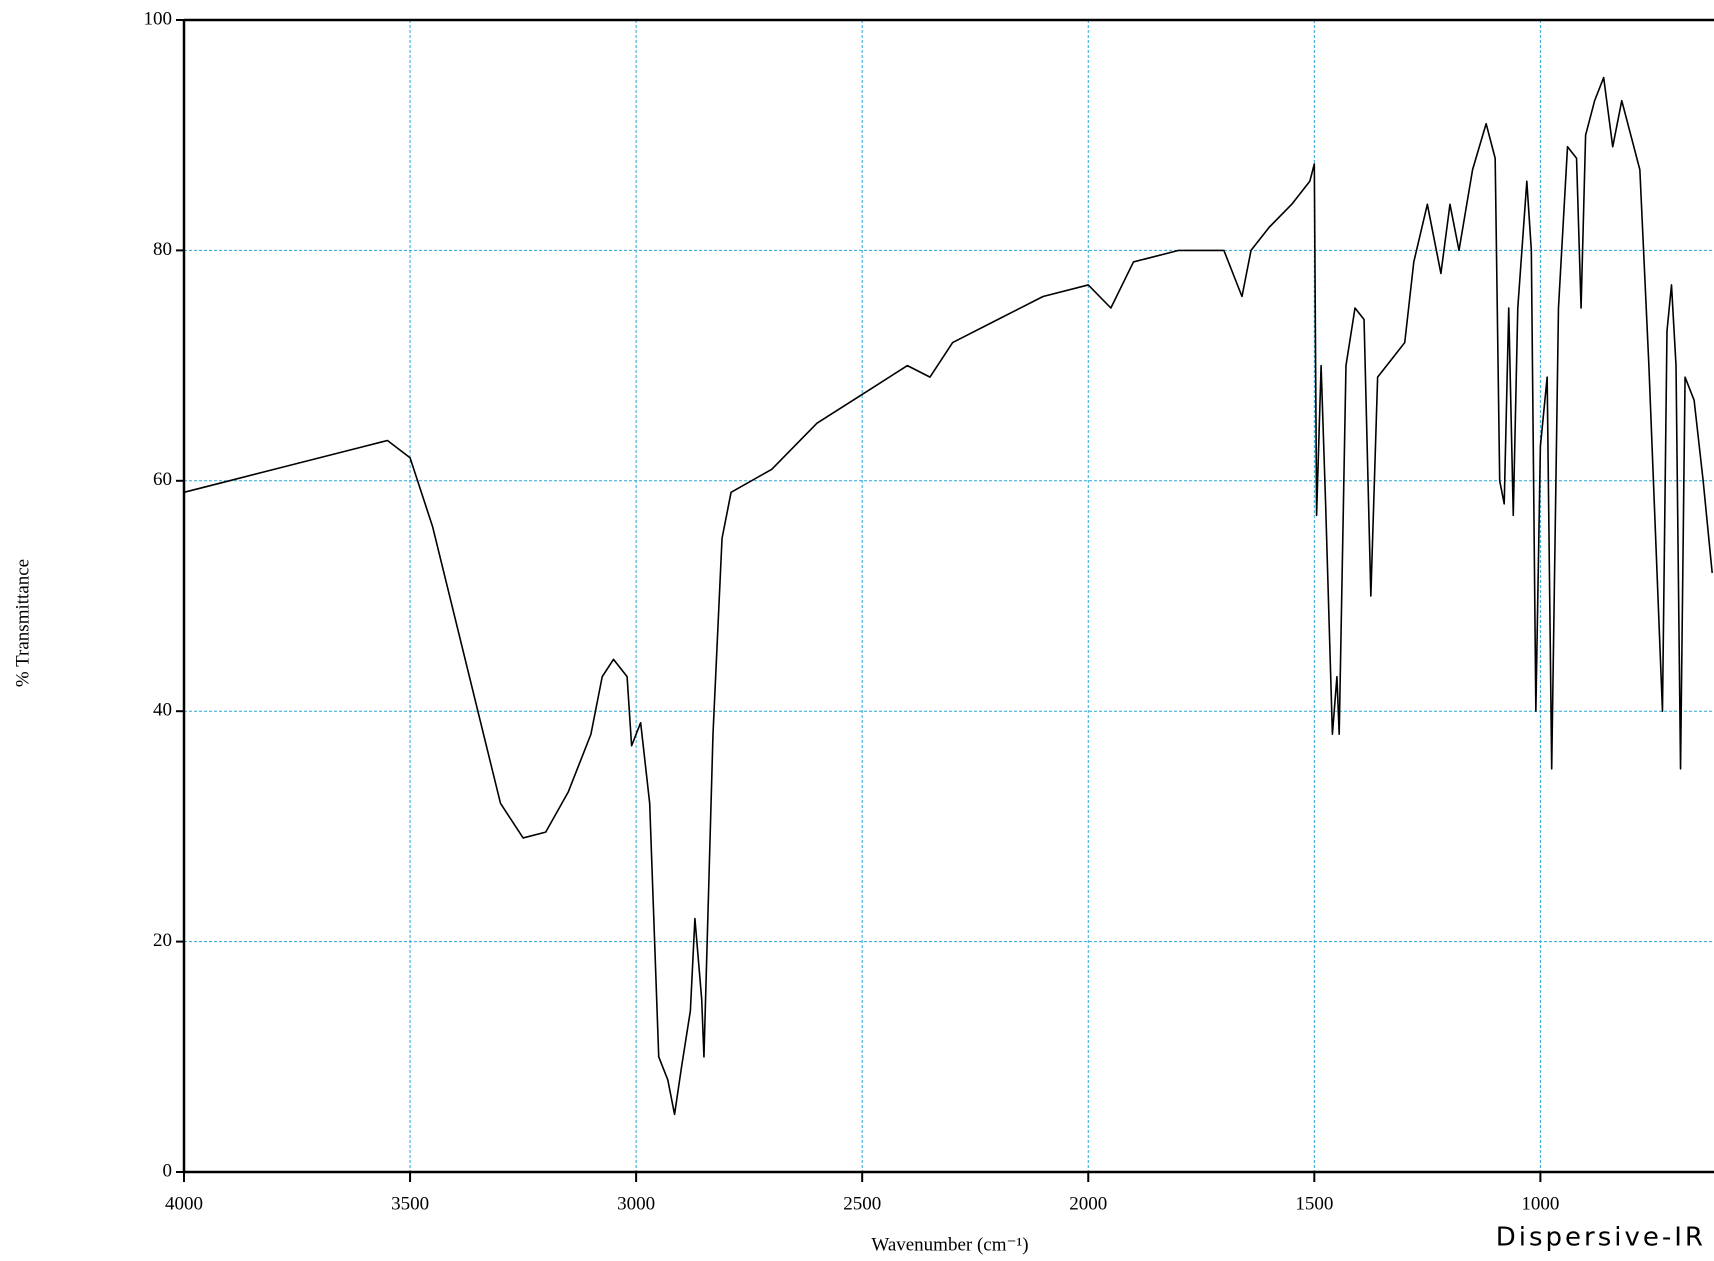 This screenshot has width=1714, height=1261. Describe the element at coordinates (168, 1170) in the screenshot. I see `y-tick-label: 0` at that location.